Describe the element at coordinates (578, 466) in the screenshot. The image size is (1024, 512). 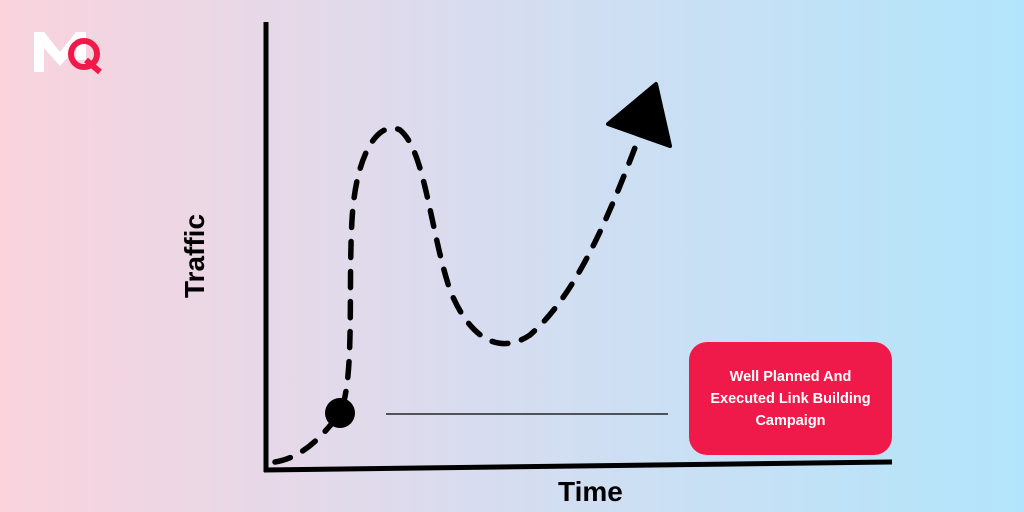
I see `x-axis` at that location.